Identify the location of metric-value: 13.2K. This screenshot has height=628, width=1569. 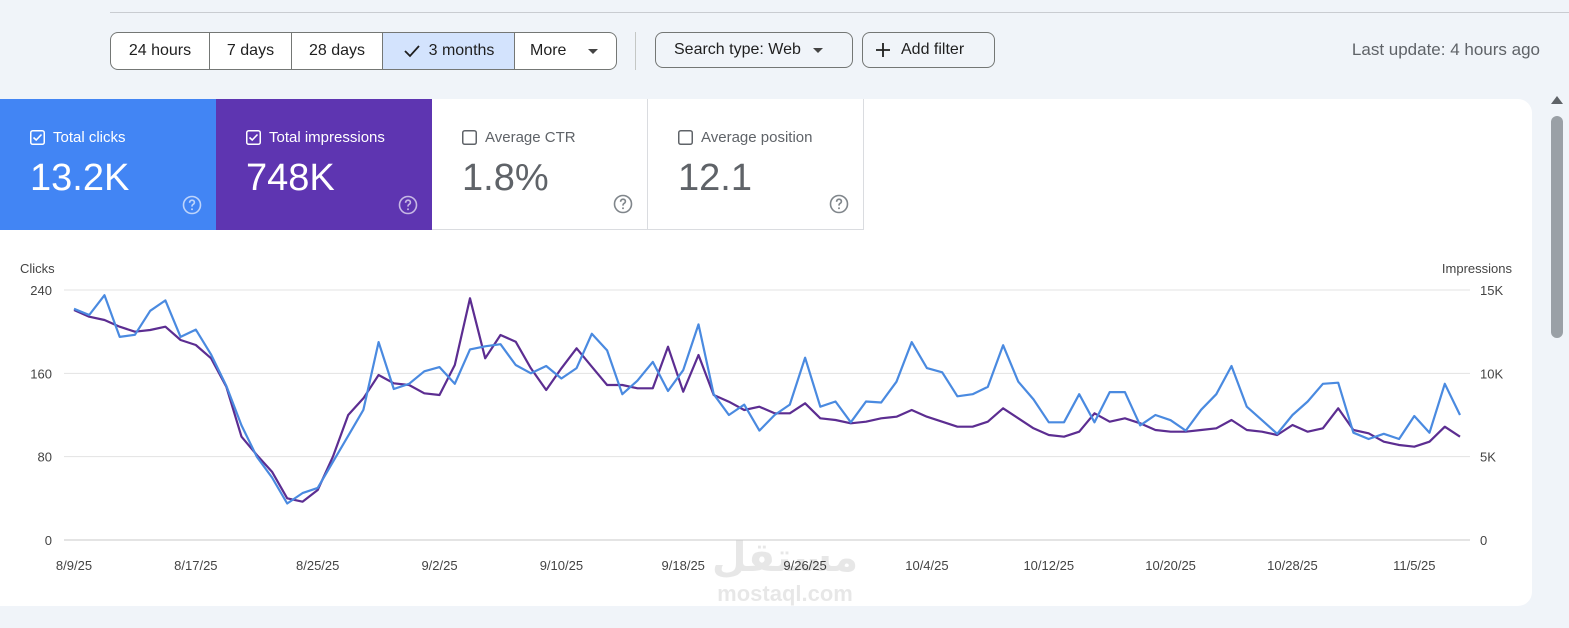
(80, 178).